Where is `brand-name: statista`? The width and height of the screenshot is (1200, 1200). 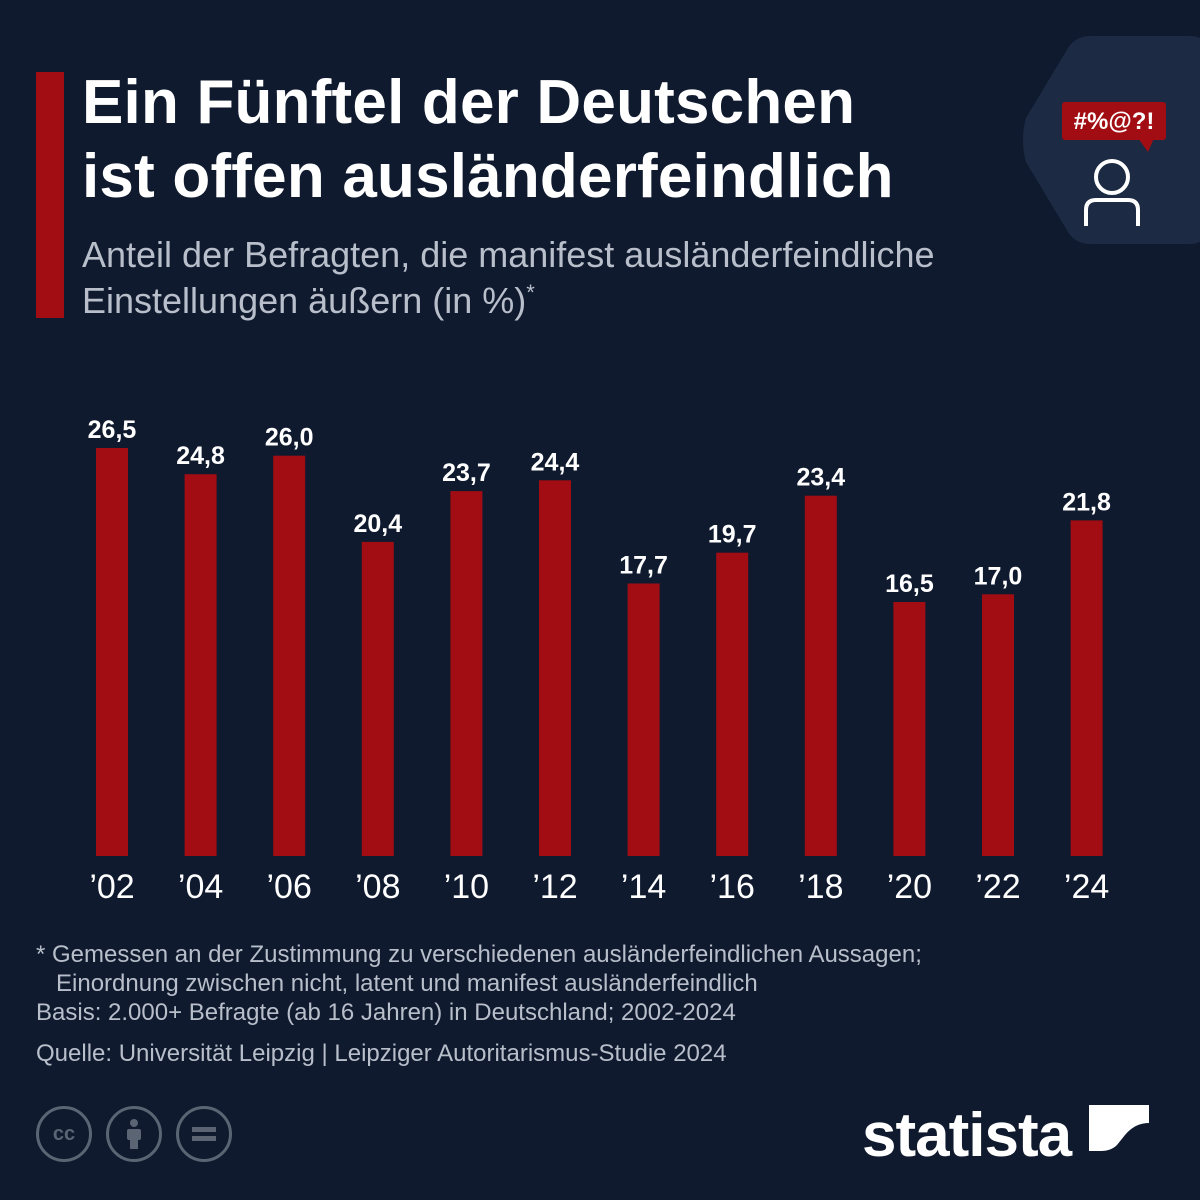 brand-name: statista is located at coordinates (967, 1135).